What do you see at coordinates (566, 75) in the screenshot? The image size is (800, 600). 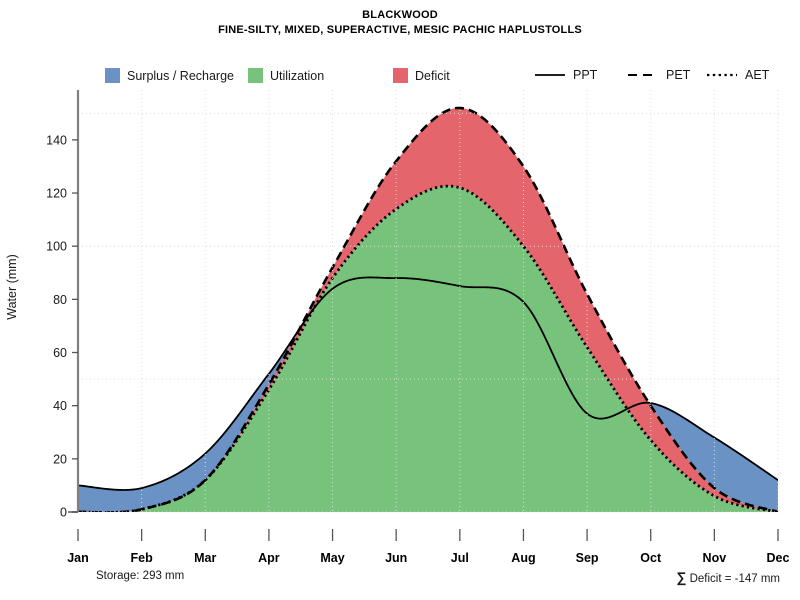 I see `legend-item-ppt: PPT` at bounding box center [566, 75].